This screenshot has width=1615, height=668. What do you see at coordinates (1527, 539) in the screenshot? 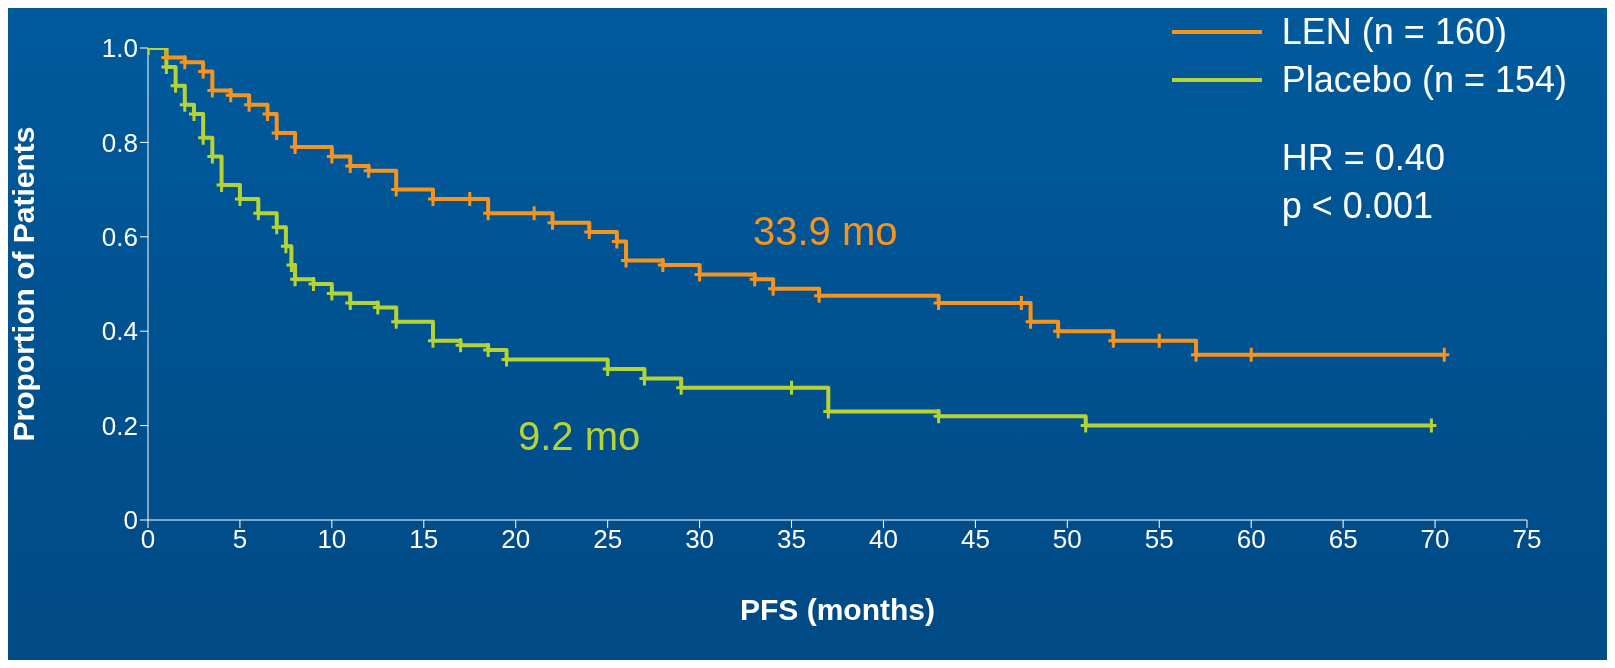
I see `x-tick-label: 75` at bounding box center [1527, 539].